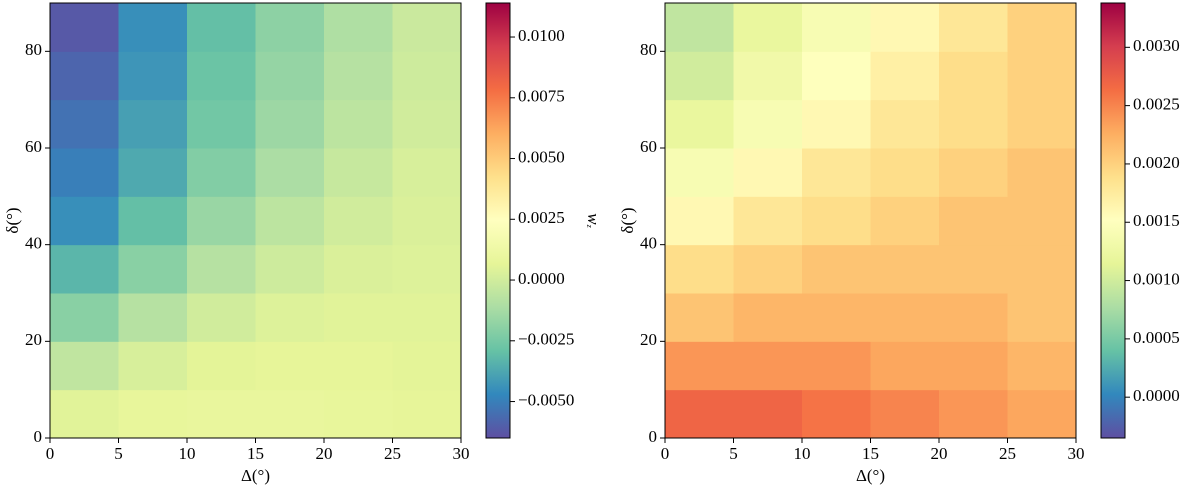 Image resolution: width=1200 pixels, height=488 pixels. Describe the element at coordinates (653, 436) in the screenshot. I see `y-tick-label: 0` at that location.